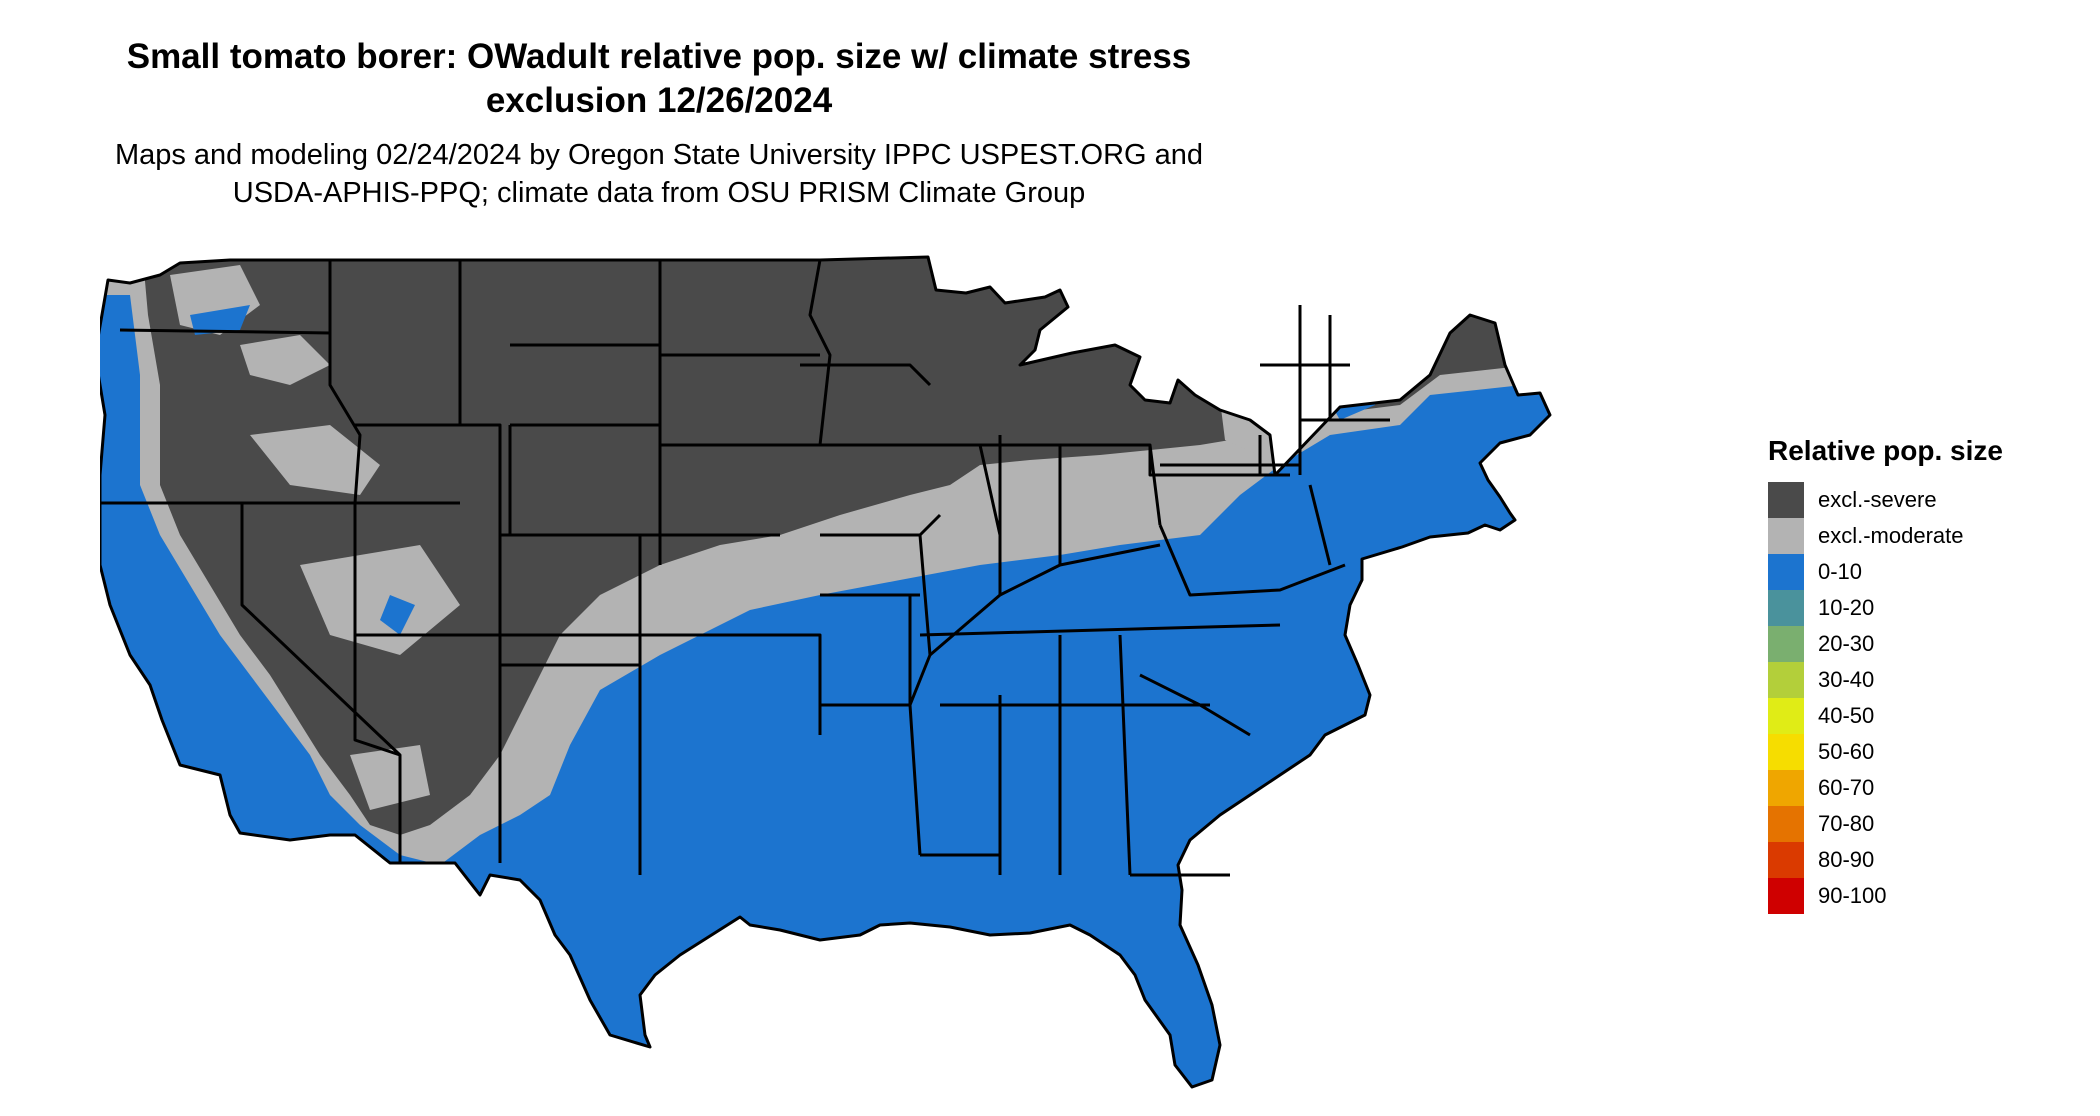 The image size is (2100, 1116). Describe the element at coordinates (1885, 450) in the screenshot. I see `legend-title: Relative pop. size` at that location.